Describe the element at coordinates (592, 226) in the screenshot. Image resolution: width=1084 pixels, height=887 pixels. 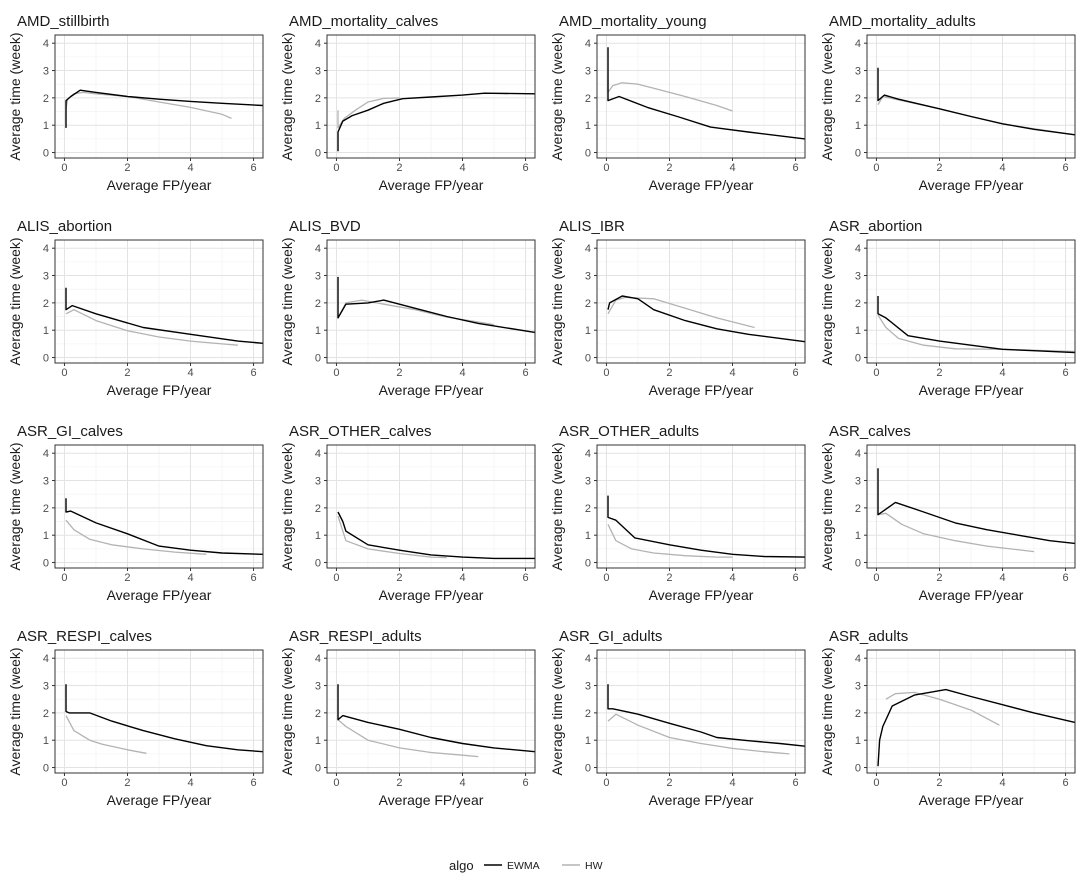
I see `panel-title: ALIS_IBR` at that location.